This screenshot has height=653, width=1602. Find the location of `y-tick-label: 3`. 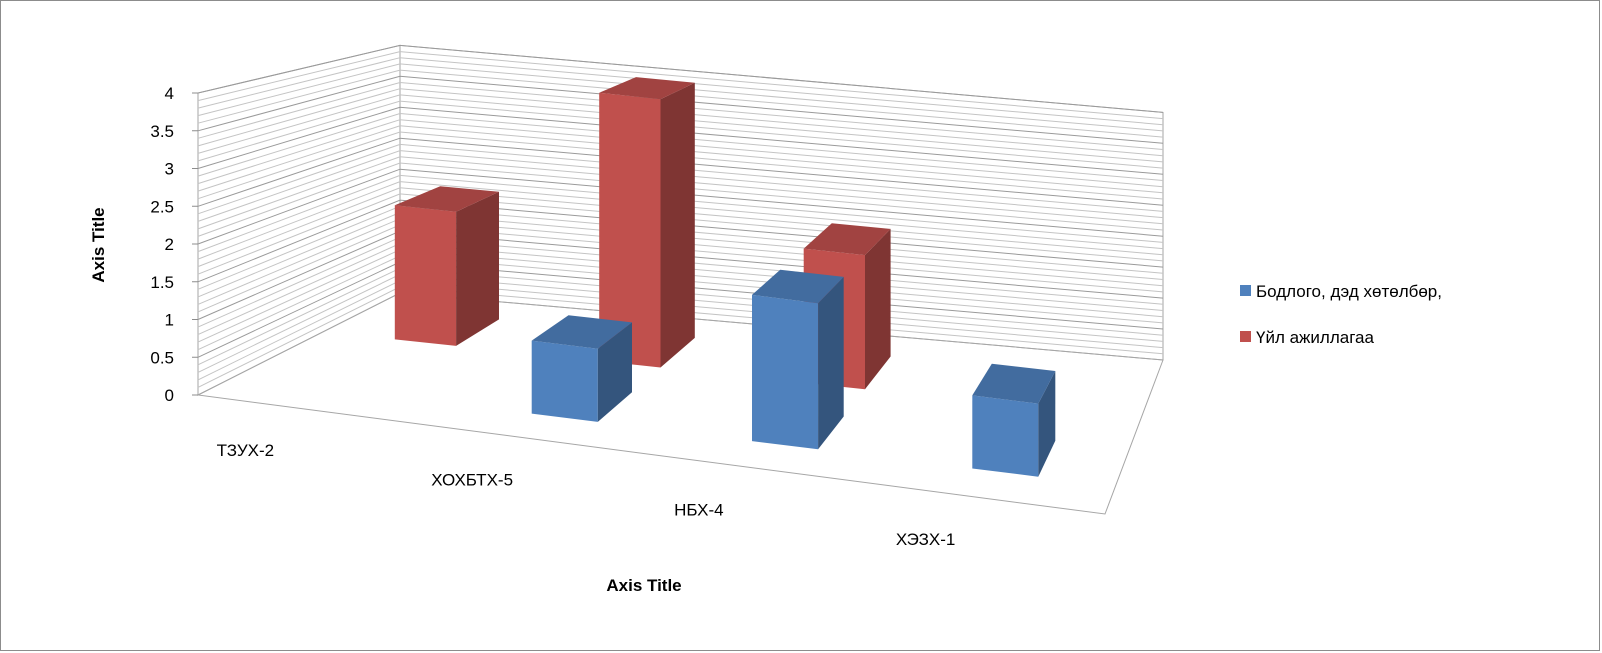

y-tick-label: 3 is located at coordinates (169, 169).